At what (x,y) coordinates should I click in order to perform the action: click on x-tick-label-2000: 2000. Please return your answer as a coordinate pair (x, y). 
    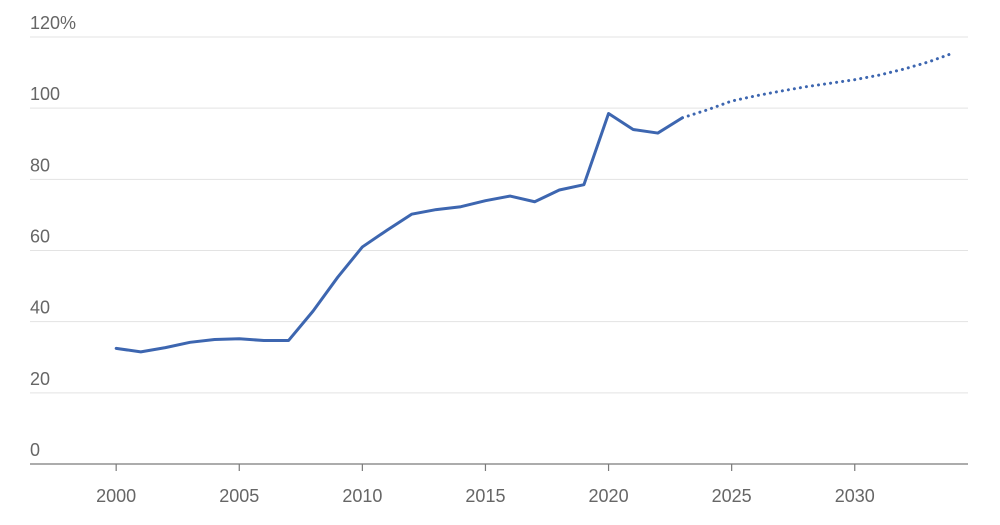
    Looking at the image, I should click on (116, 496).